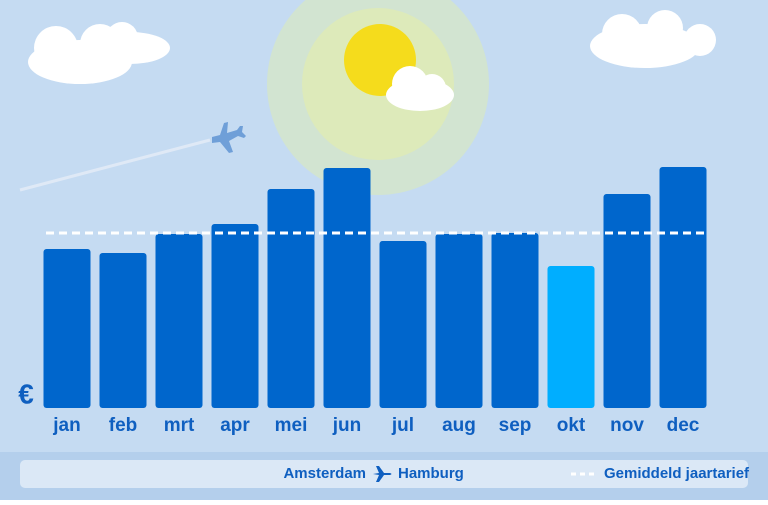 The image size is (768, 505). I want to click on x-tick-label: jan, so click(66, 425).